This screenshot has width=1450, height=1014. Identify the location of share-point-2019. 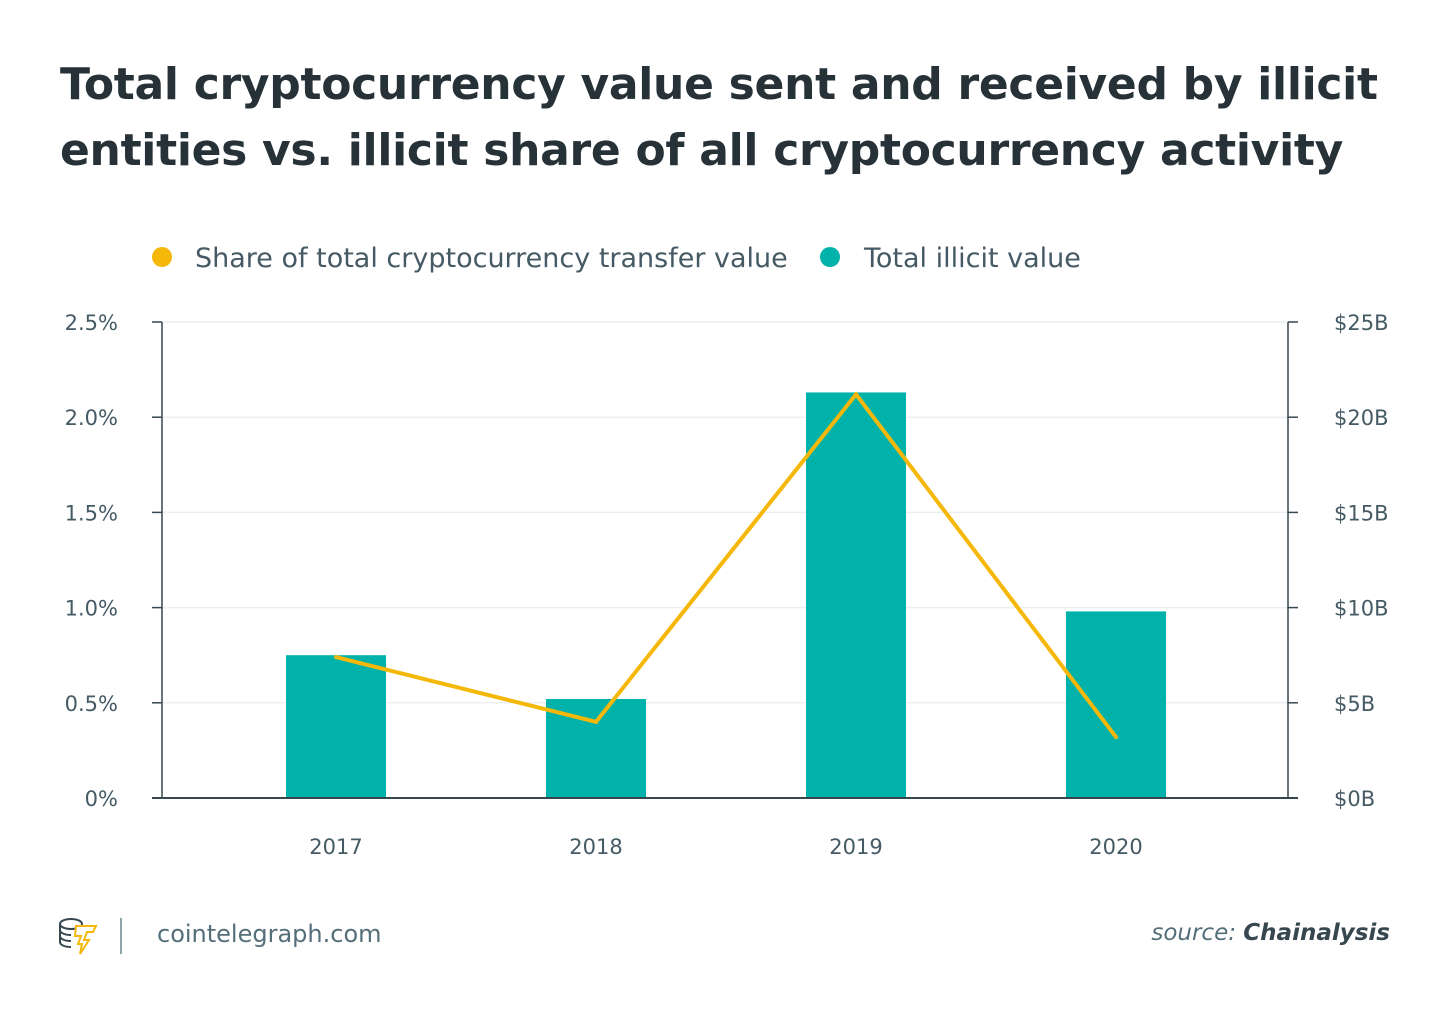
(856, 394).